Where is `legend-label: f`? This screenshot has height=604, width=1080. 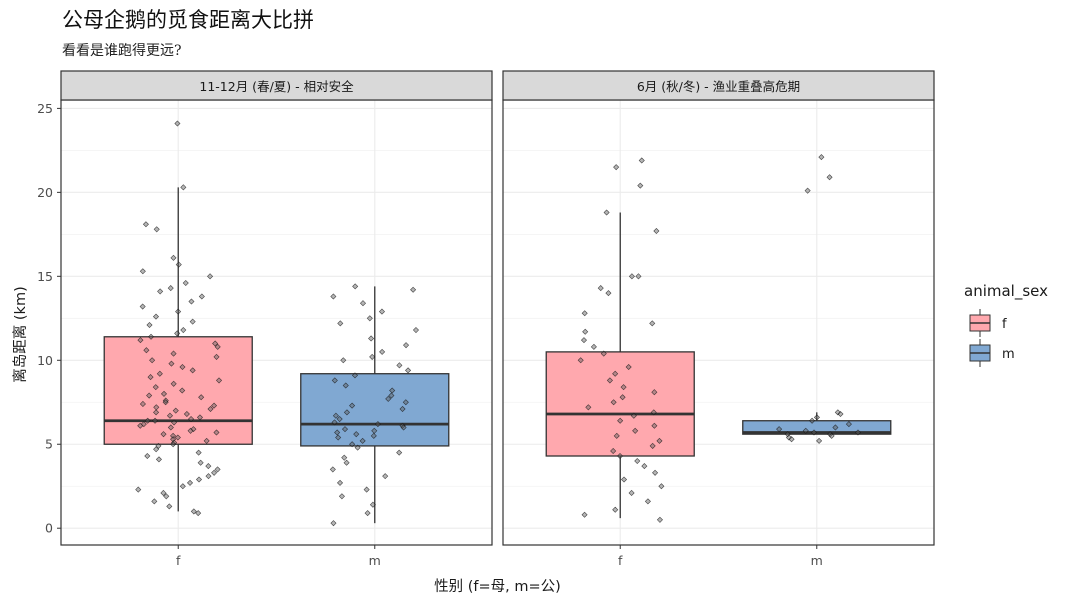
legend-label: f is located at coordinates (1004, 324).